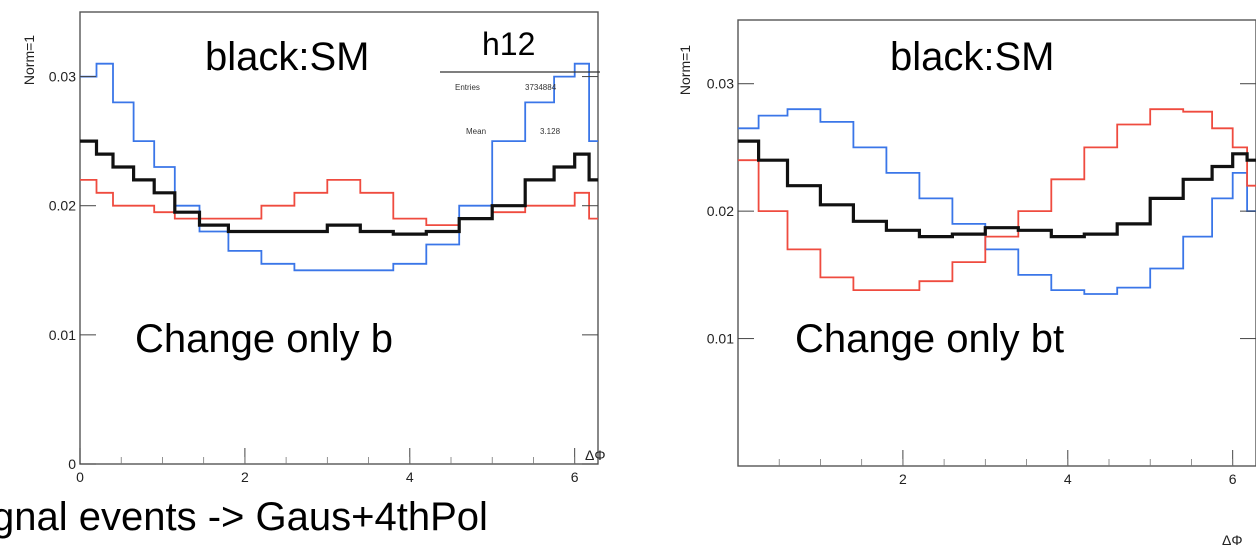  What do you see at coordinates (1068, 479) in the screenshot?
I see `chart-right-xtick-label: 4` at bounding box center [1068, 479].